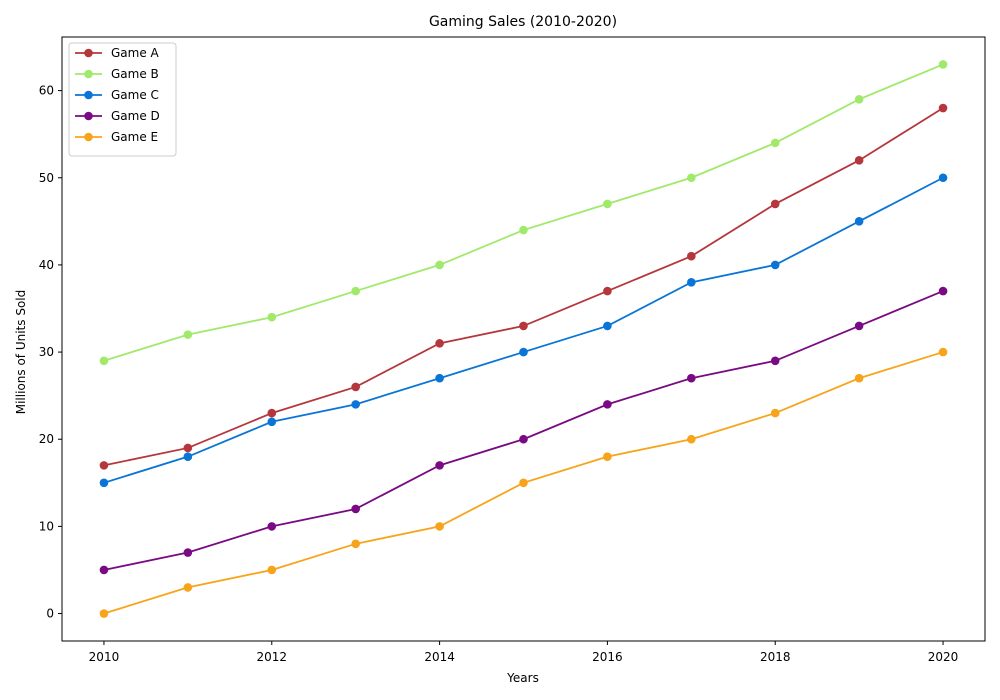 The height and width of the screenshot is (700, 1000). What do you see at coordinates (134, 137) in the screenshot?
I see `legend-label: Game E` at bounding box center [134, 137].